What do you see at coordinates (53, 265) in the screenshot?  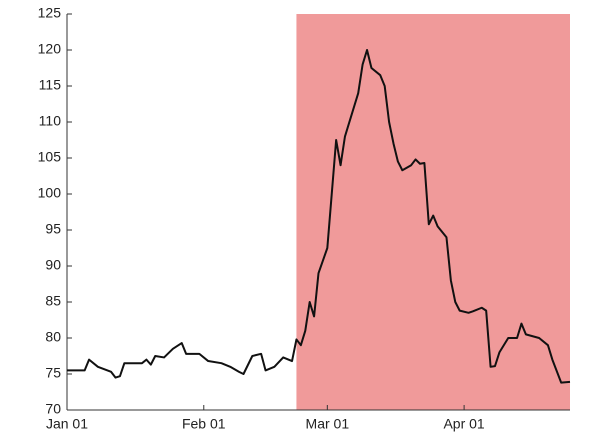 I see `y-tick-label: 90` at bounding box center [53, 265].